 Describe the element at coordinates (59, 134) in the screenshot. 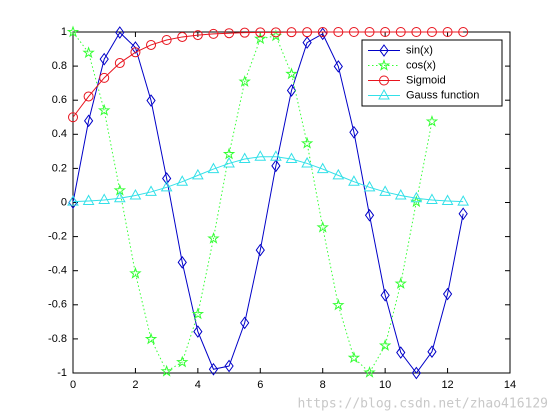

I see `y-tick-label: 0.4` at that location.